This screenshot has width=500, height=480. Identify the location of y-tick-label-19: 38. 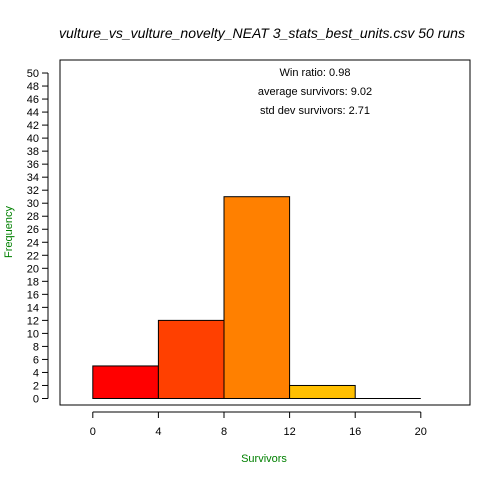
(33, 152).